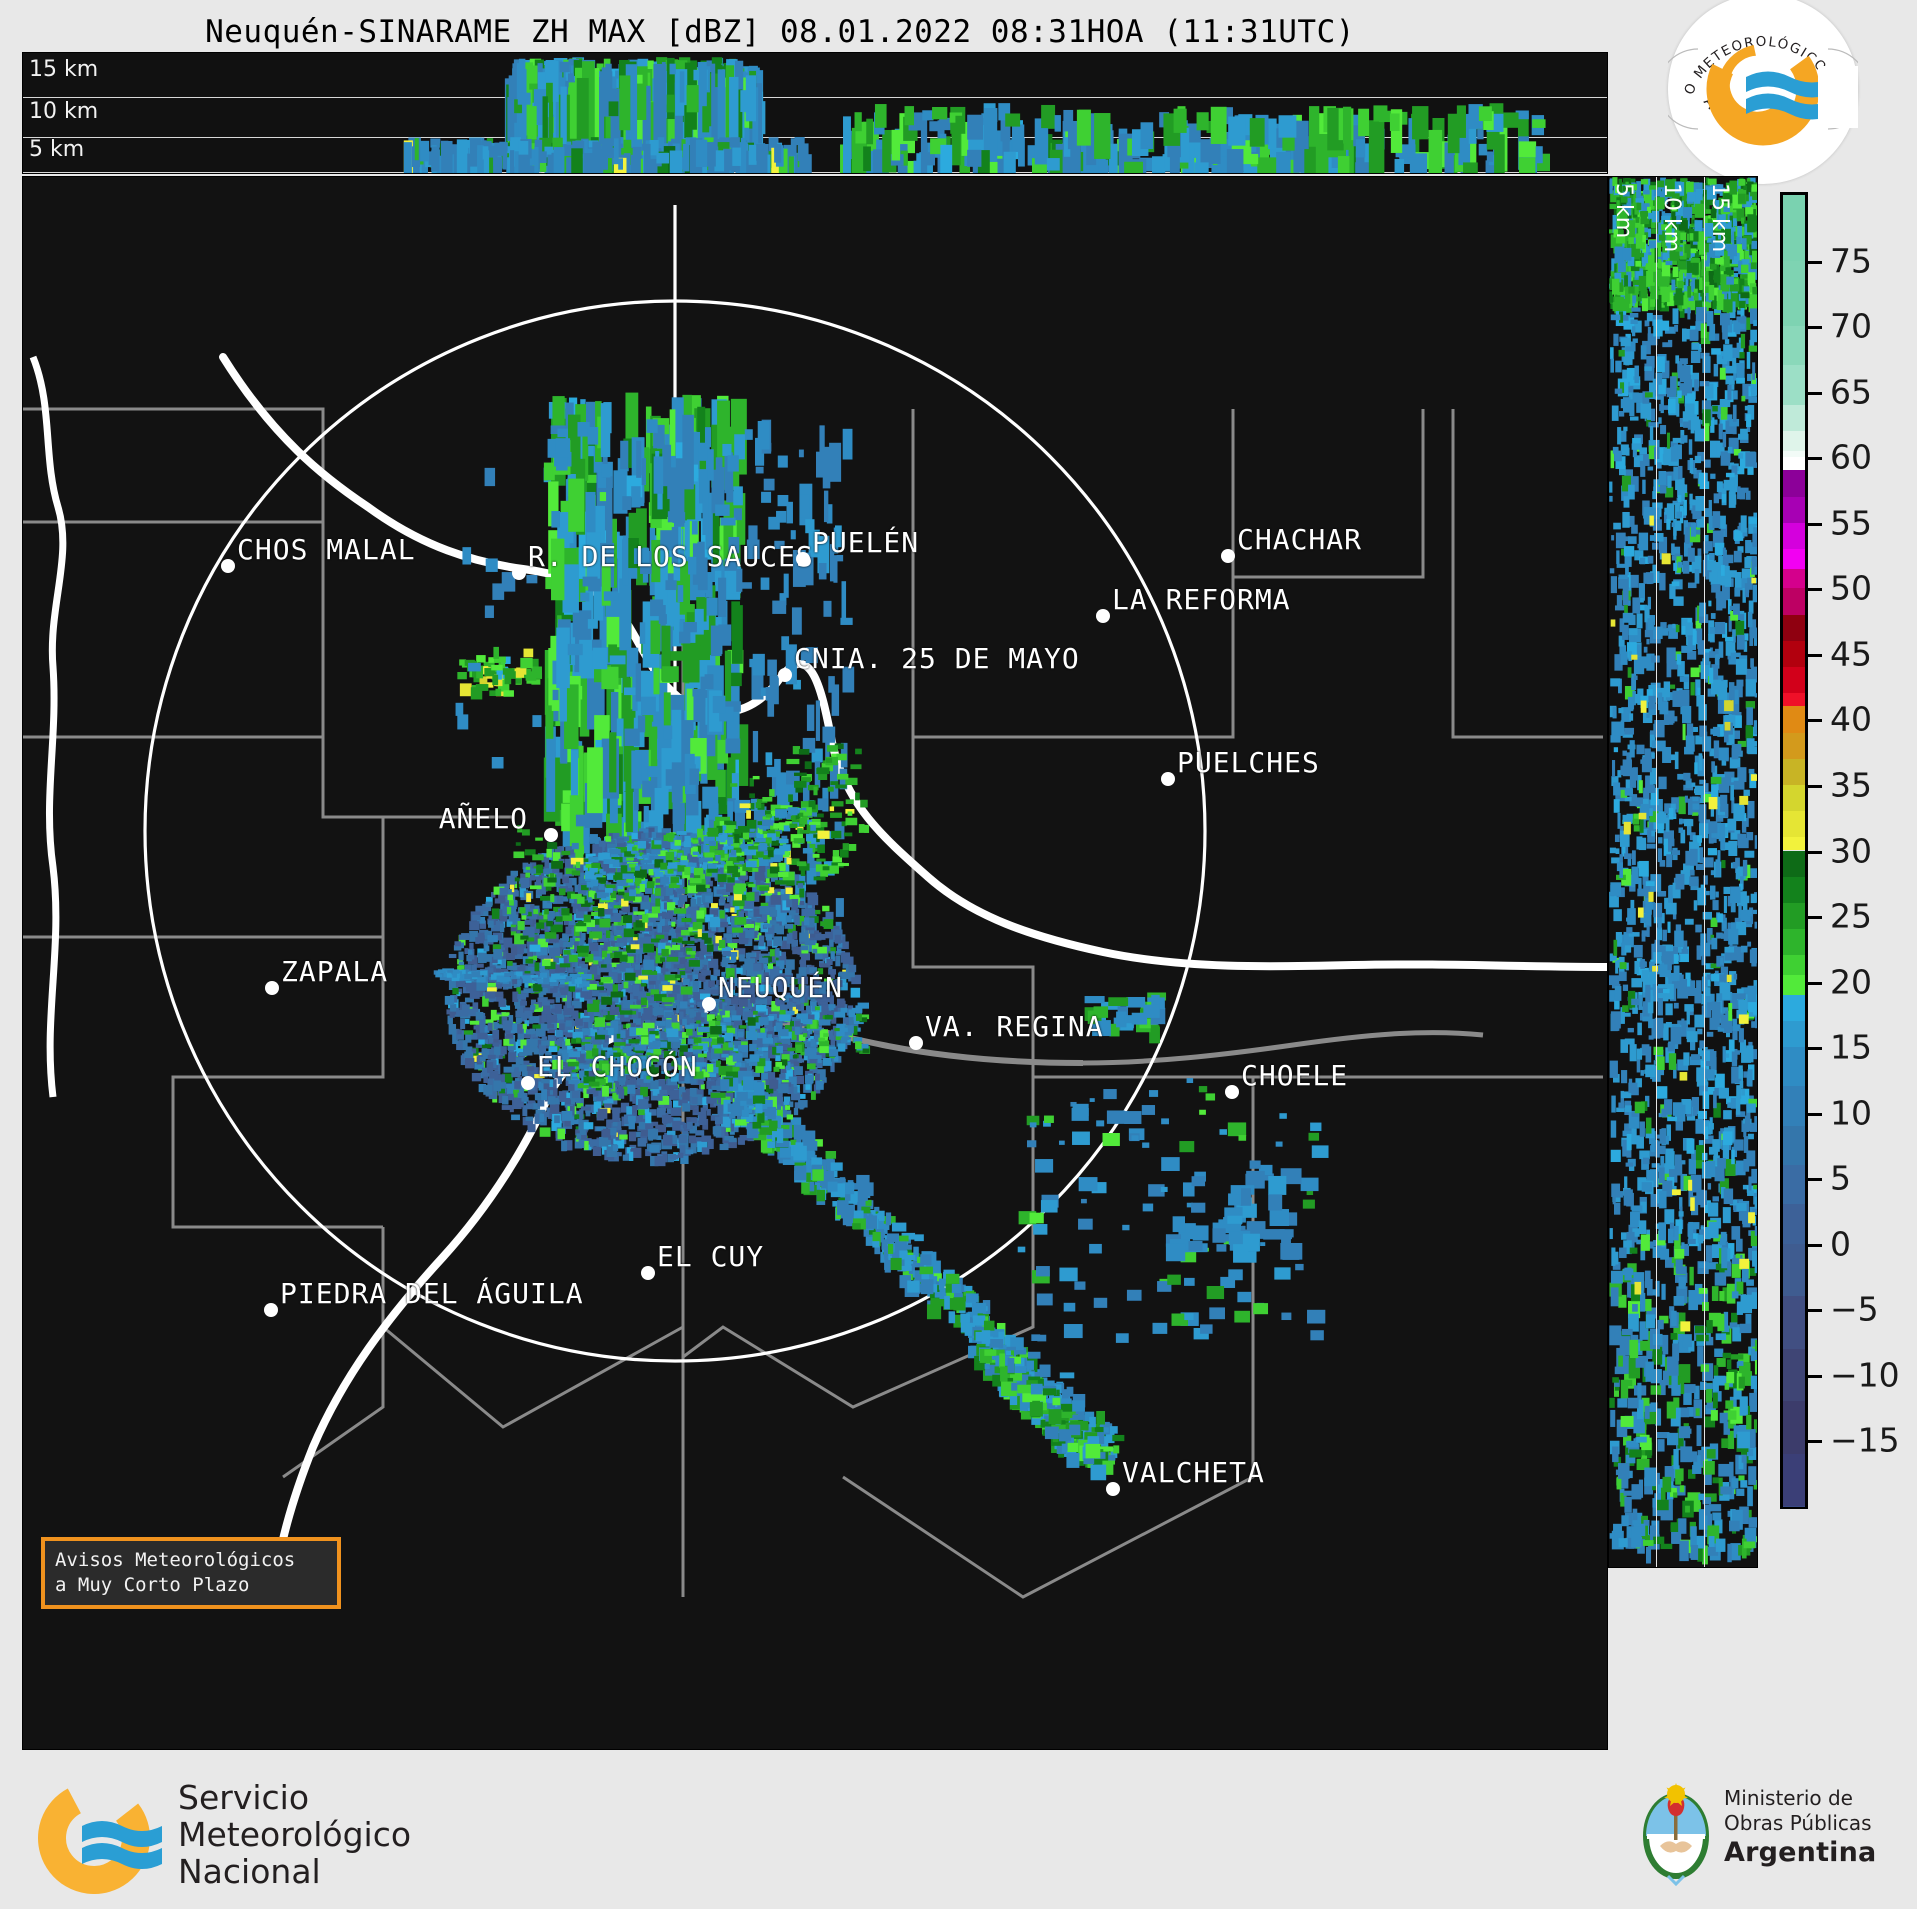 This screenshot has width=1917, height=1909. Describe the element at coordinates (1851, 982) in the screenshot. I see `colorbar-tick-label: 20` at that location.